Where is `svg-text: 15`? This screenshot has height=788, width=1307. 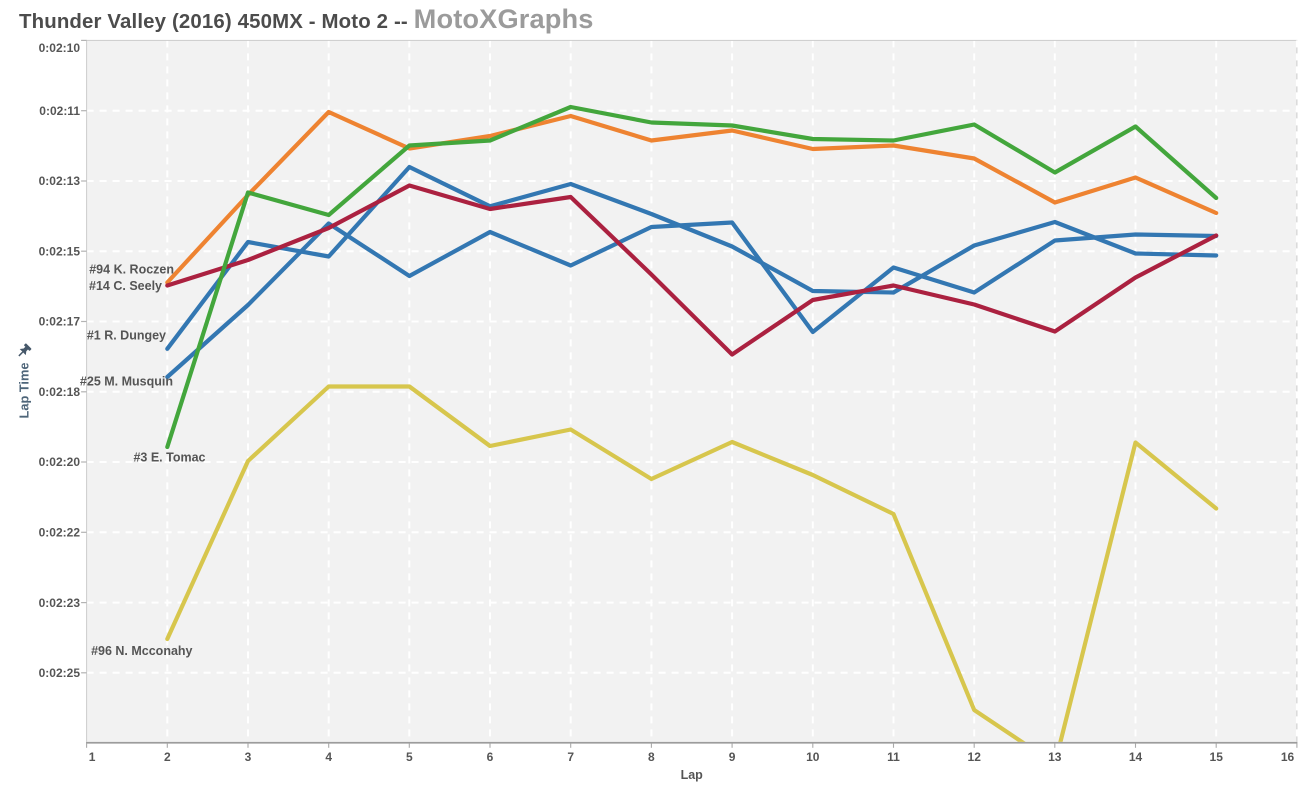 svg-text: 15 is located at coordinates (1217, 757).